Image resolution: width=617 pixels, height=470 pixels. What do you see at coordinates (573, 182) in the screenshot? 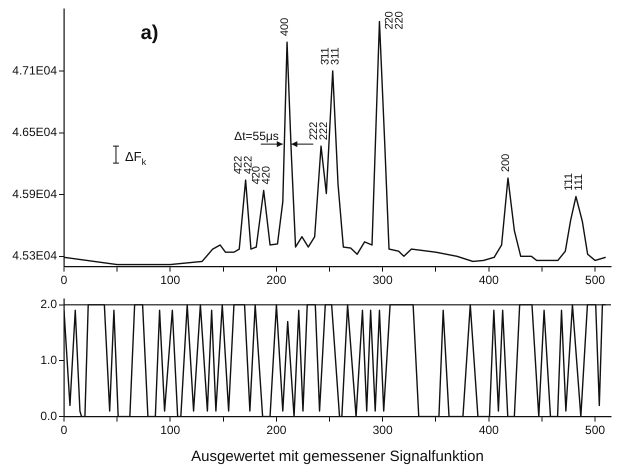
I see `annotation: 1̄11 111` at bounding box center [573, 182].